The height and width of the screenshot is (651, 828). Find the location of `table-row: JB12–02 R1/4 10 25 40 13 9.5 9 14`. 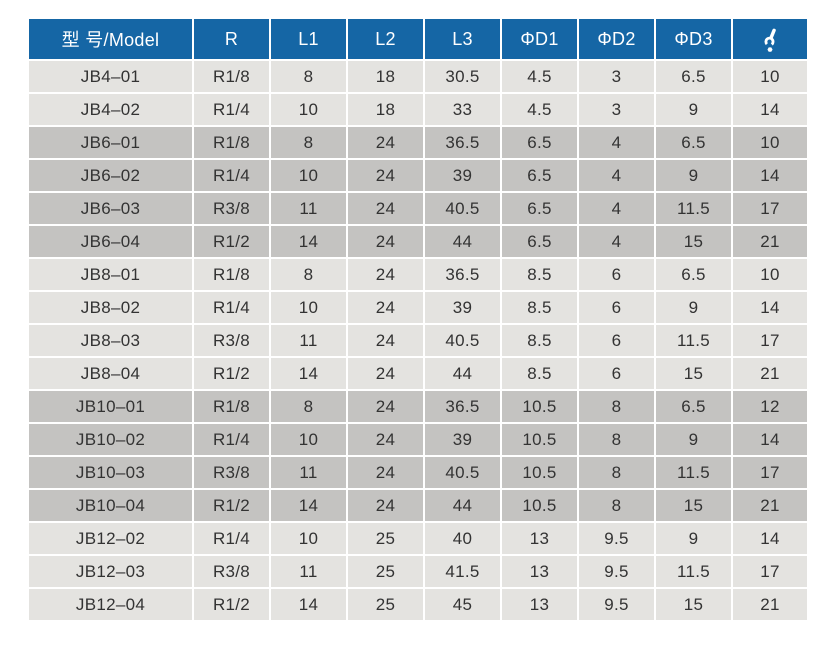

table-row: JB12–02 R1/4 10 25 40 13 9.5 9 14 is located at coordinates (418, 538).